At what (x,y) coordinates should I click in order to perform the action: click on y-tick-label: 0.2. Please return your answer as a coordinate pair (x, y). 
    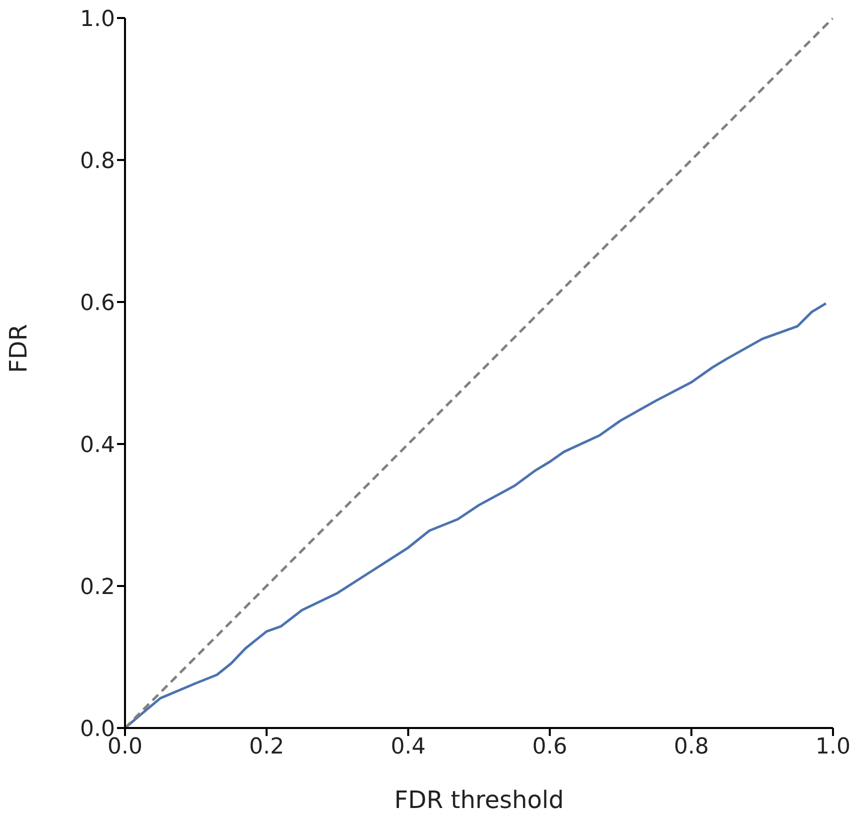
    Looking at the image, I should click on (97, 587).